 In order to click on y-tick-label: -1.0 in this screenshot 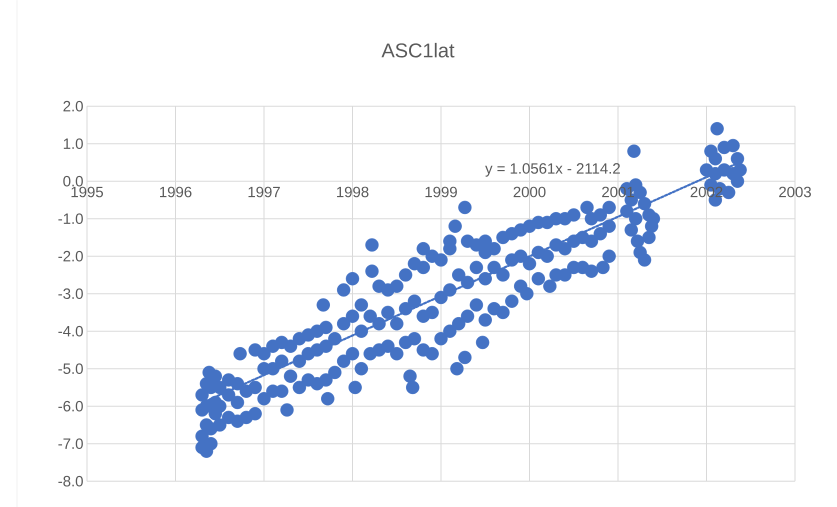, I will do `click(70, 218)`.